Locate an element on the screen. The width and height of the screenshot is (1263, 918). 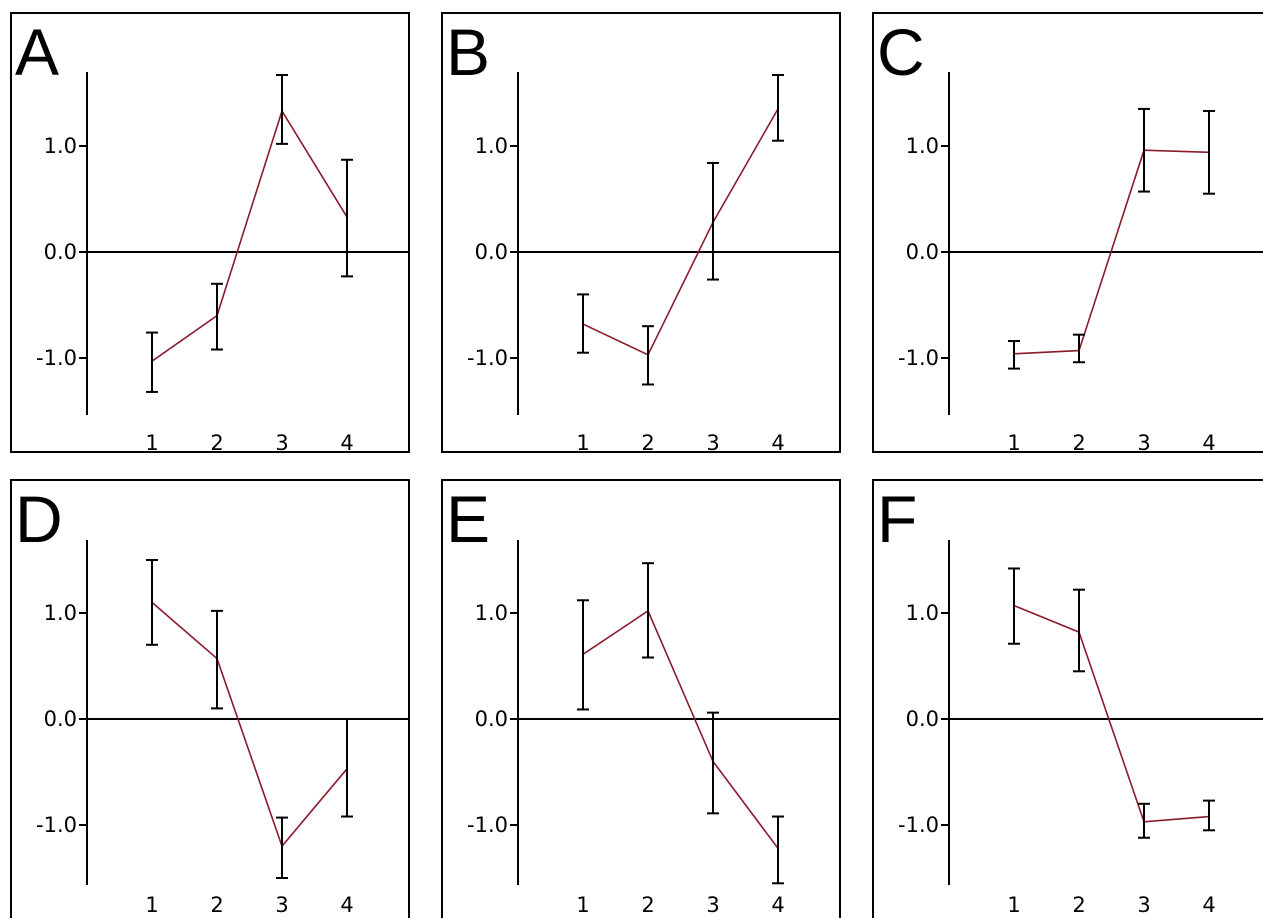
panel-letter: B is located at coordinates (468, 52).